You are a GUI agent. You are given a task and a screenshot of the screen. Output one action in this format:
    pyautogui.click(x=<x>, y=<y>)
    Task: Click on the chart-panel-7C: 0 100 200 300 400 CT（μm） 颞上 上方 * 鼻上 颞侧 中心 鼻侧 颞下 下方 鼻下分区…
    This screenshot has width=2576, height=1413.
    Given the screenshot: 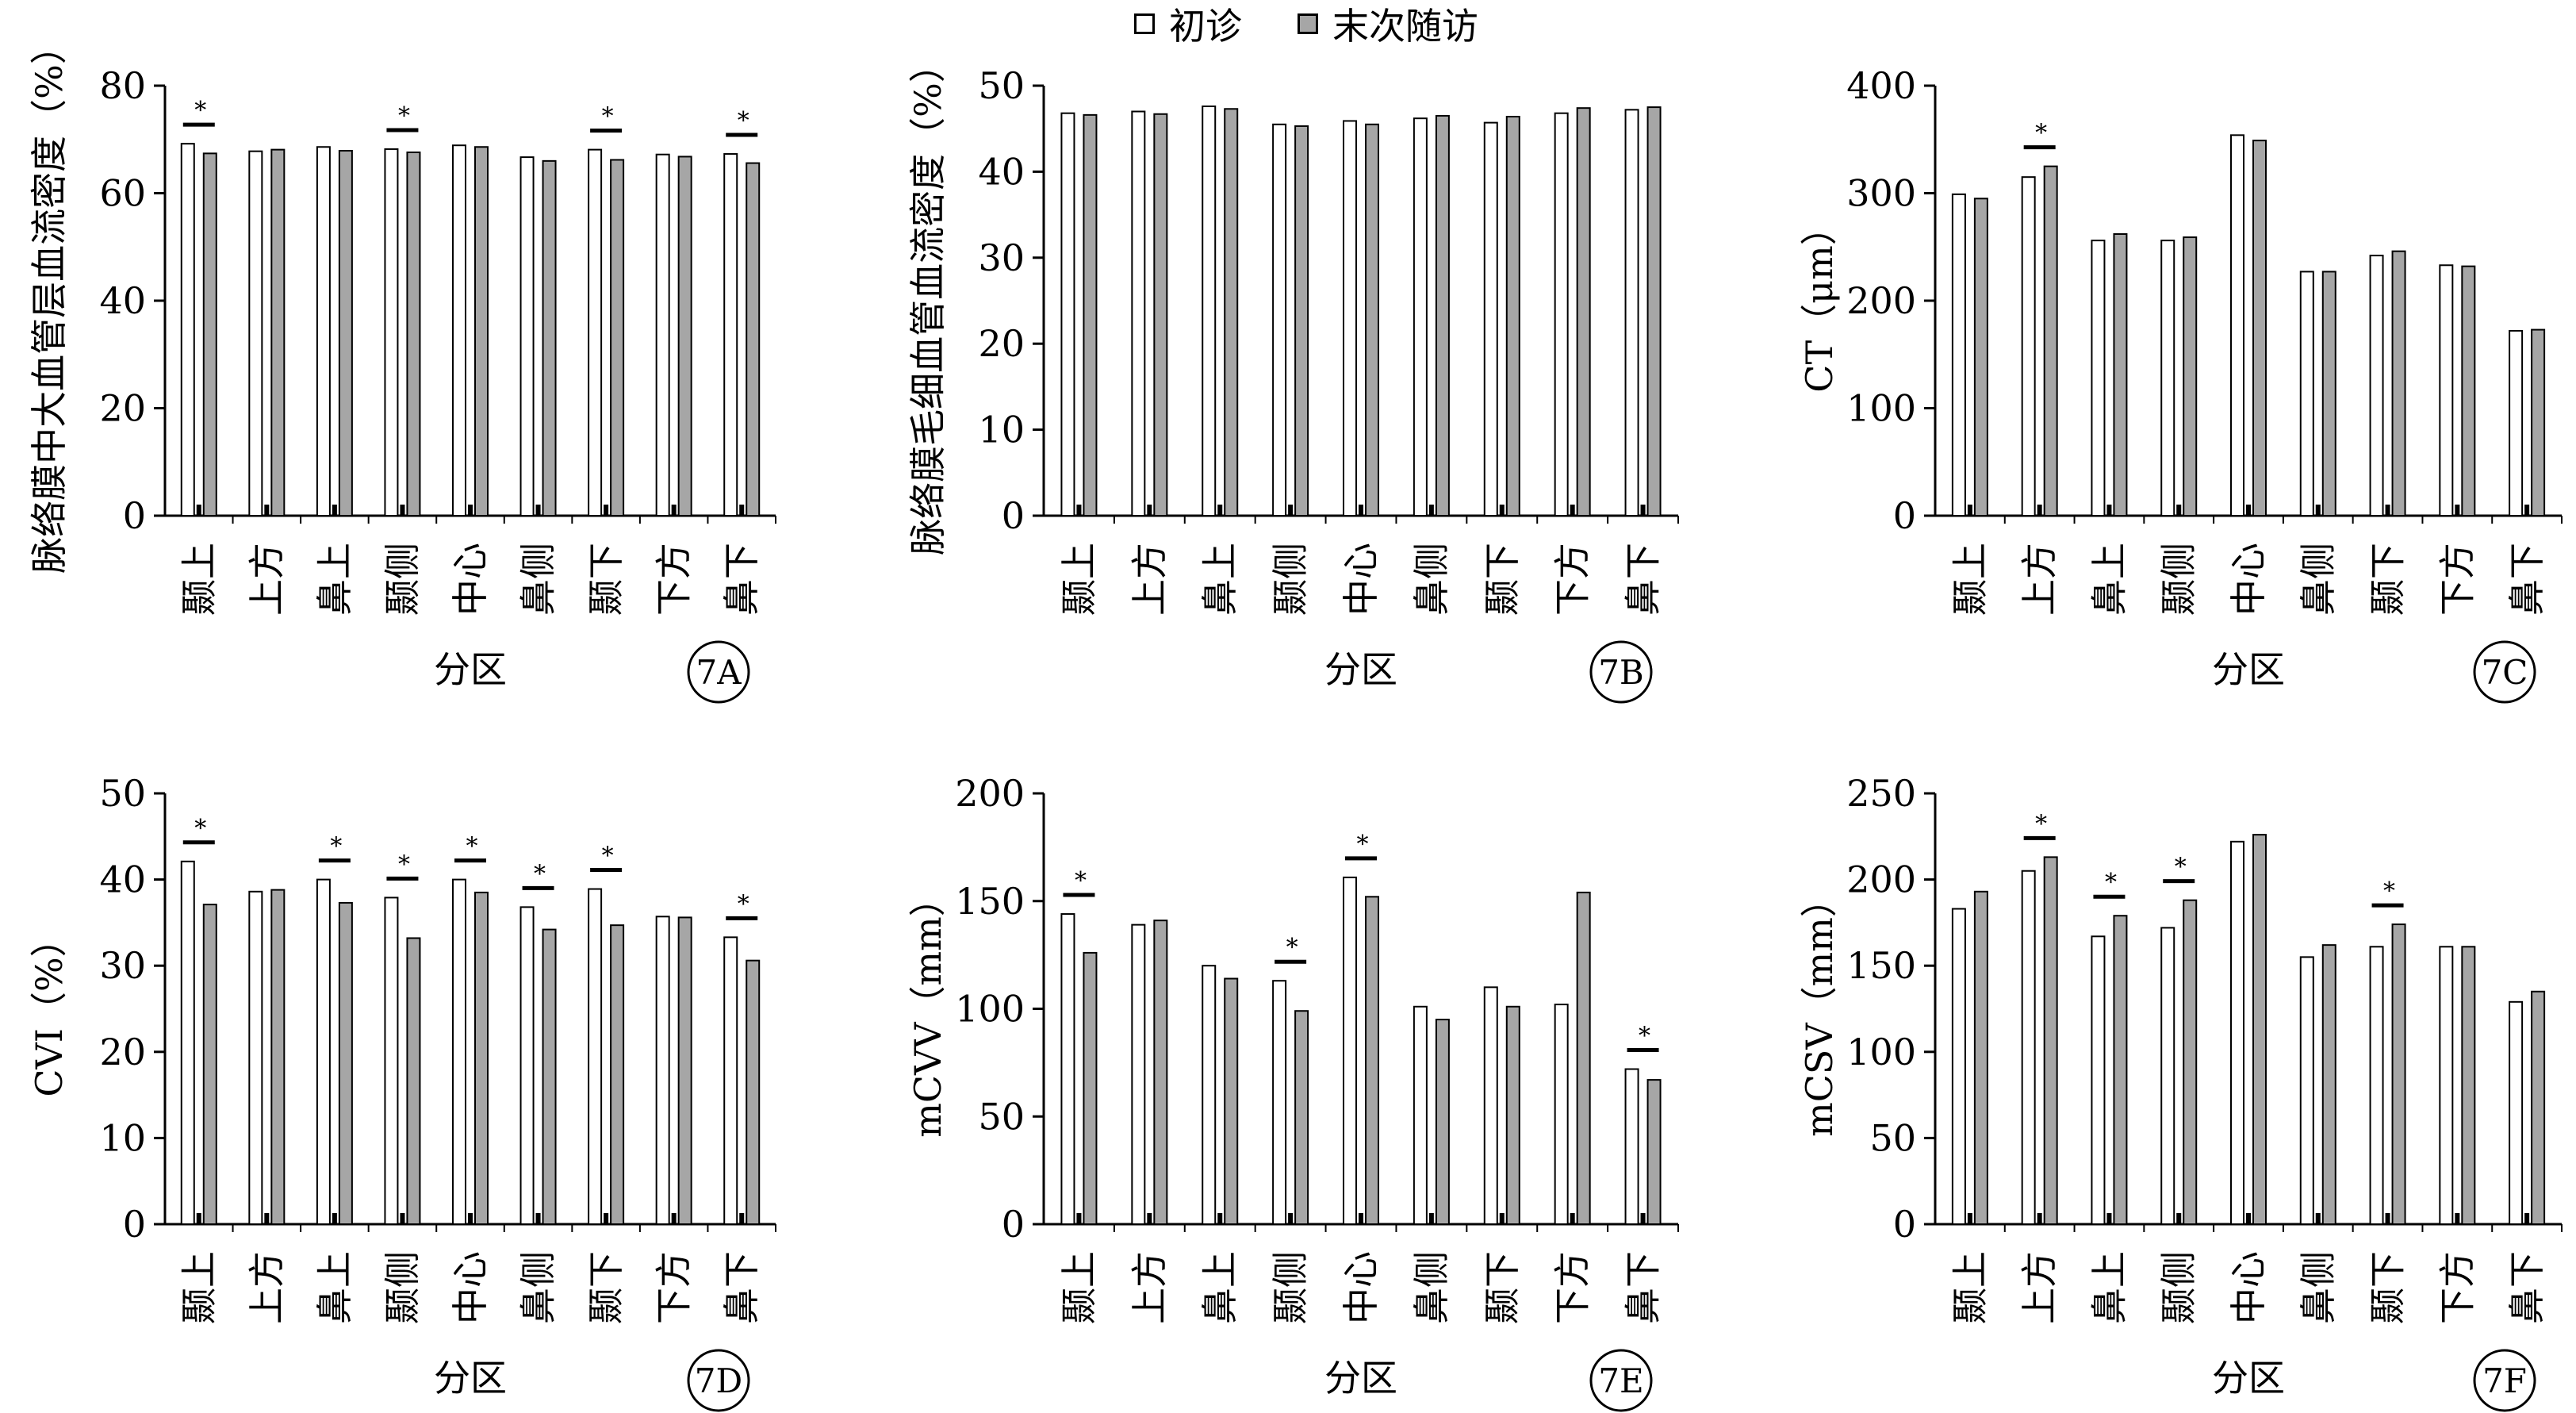 What is the action you would take?
    pyautogui.click(x=2181, y=384)
    